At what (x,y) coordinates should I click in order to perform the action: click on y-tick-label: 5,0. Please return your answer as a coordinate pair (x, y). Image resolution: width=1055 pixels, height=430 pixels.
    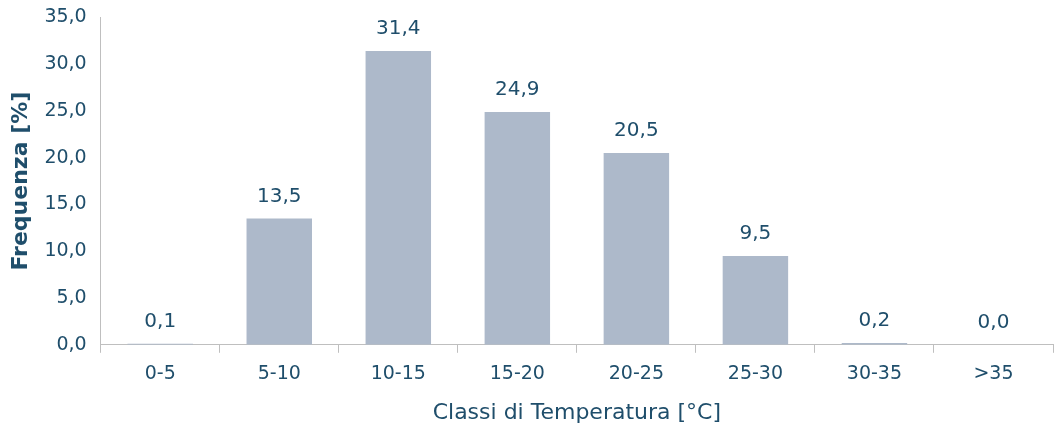
    Looking at the image, I should click on (71, 295).